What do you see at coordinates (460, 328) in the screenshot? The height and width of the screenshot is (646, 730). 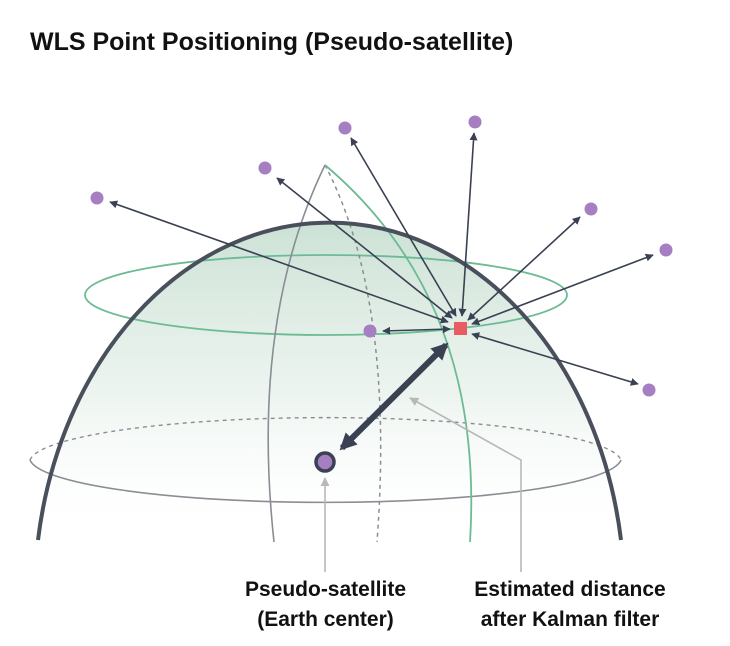 I see `receiver-icon` at bounding box center [460, 328].